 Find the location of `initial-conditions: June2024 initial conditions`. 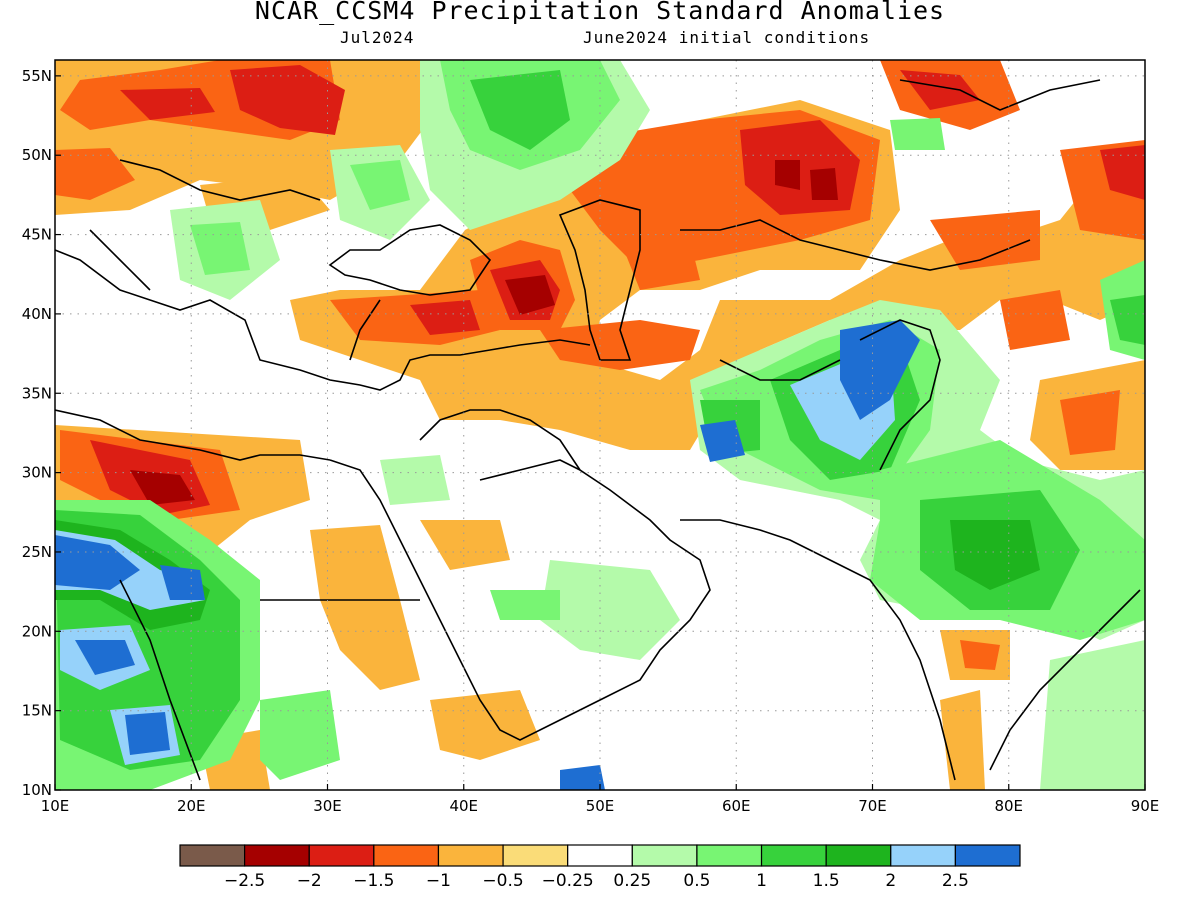

initial-conditions: June2024 initial conditions is located at coordinates (727, 37).